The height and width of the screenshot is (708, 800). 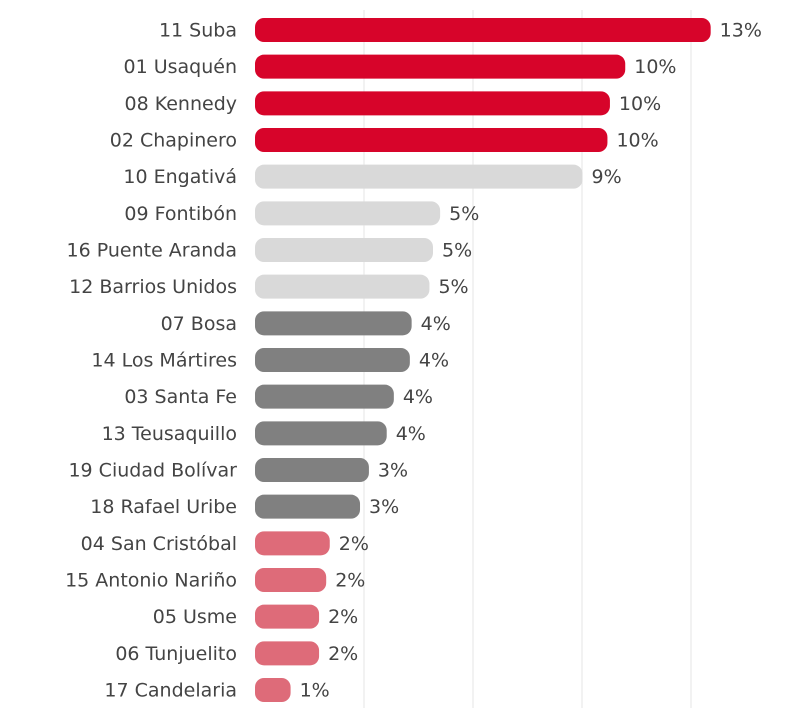 What do you see at coordinates (741, 31) in the screenshot?
I see `value-label: 13%` at bounding box center [741, 31].